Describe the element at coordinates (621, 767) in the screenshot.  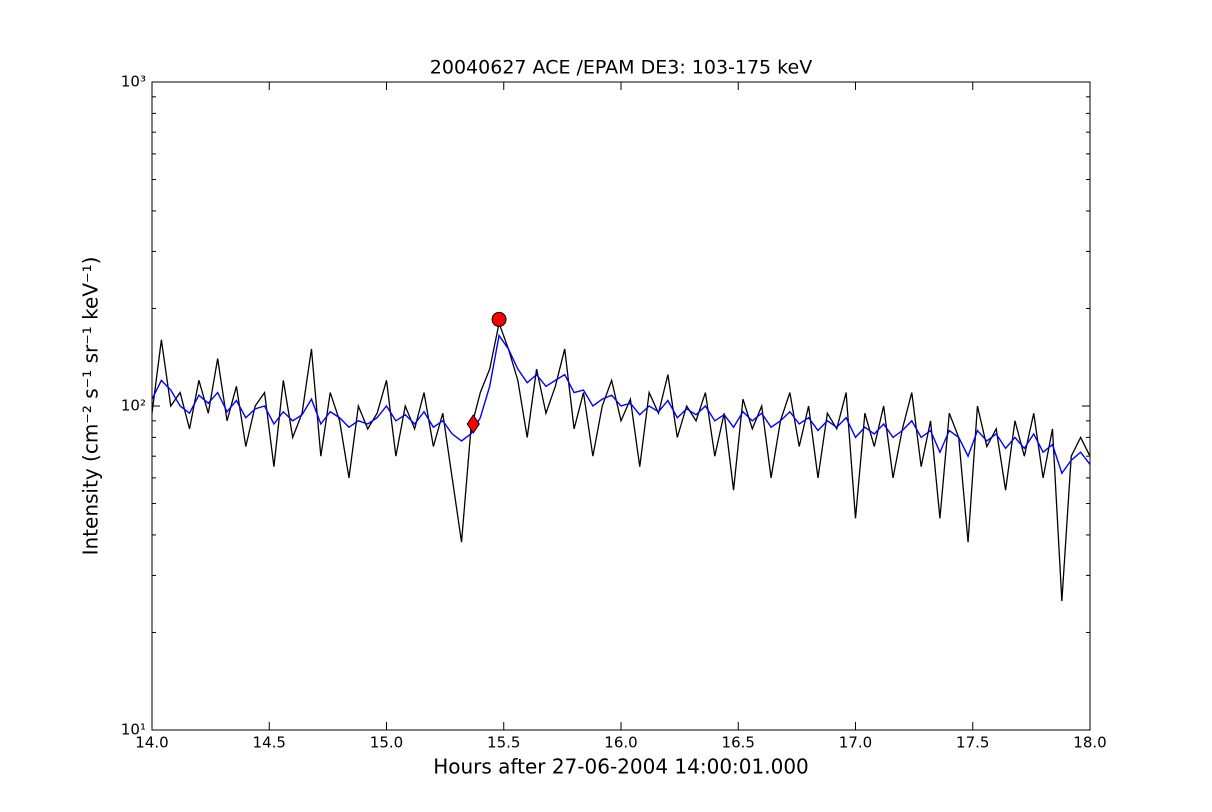
I see `x-axis-label: Hours after 27-06-2004 14:00:01.000` at that location.